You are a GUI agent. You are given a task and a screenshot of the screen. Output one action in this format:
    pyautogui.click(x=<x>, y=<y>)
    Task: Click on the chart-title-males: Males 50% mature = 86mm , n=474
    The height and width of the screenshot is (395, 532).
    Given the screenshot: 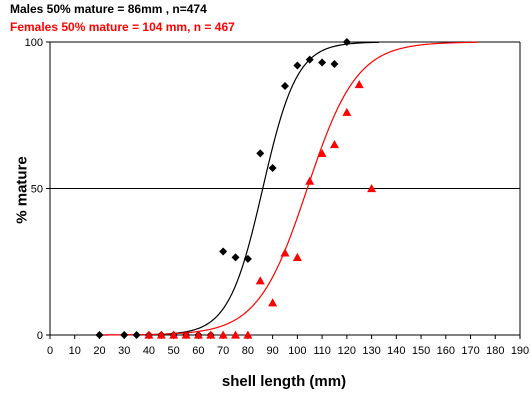 What is the action you would take?
    pyautogui.click(x=108, y=9)
    